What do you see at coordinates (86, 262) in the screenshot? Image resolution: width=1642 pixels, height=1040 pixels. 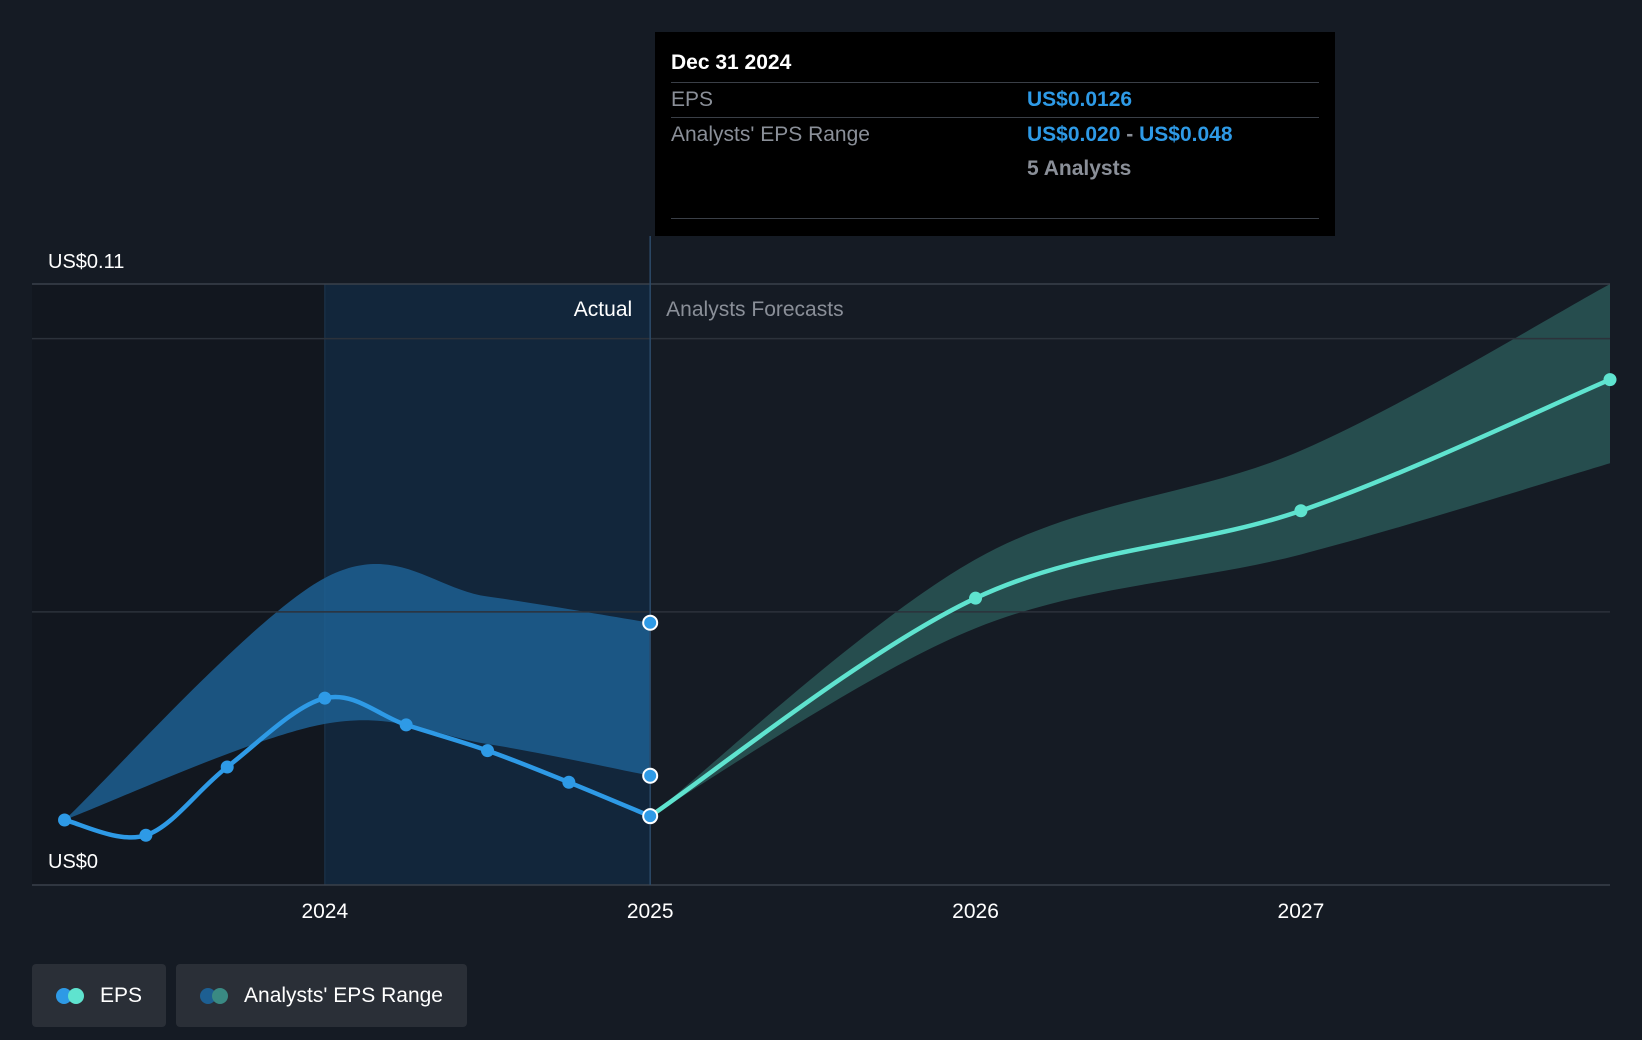 I see `y-tick-label: US$0.11` at bounding box center [86, 262].